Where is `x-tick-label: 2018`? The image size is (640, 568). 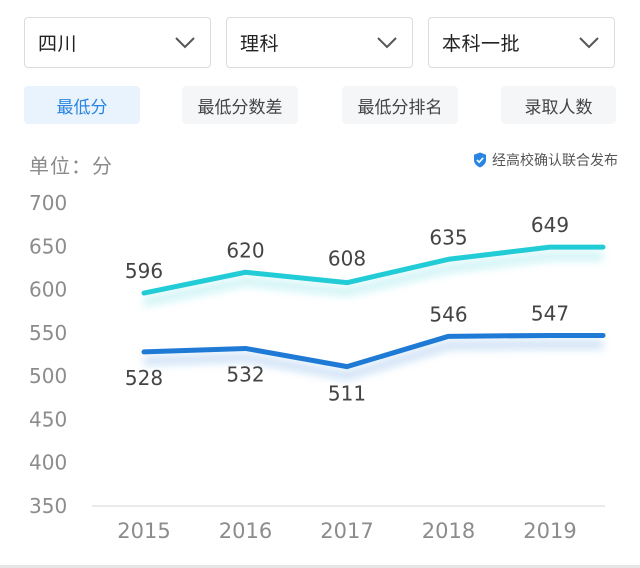 x-tick-label: 2018 is located at coordinates (448, 531).